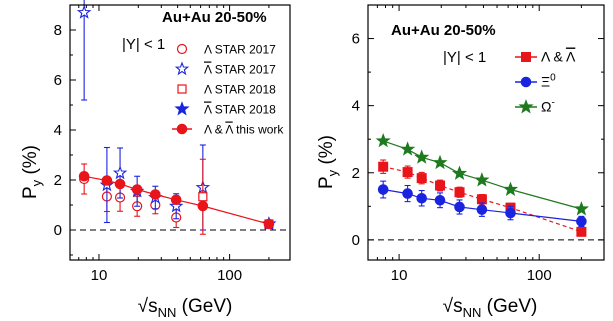 The width and height of the screenshot is (613, 321). I want to click on p1-legend-label-4-second: Λ, so click(229, 130).